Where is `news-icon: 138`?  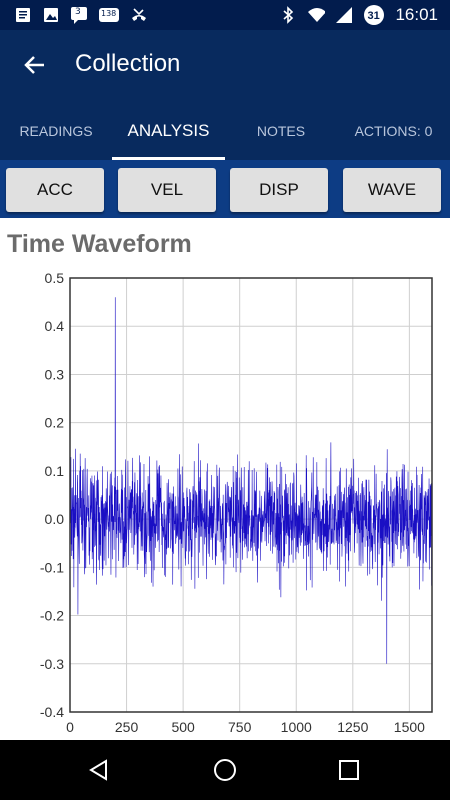 news-icon: 138 is located at coordinates (109, 15).